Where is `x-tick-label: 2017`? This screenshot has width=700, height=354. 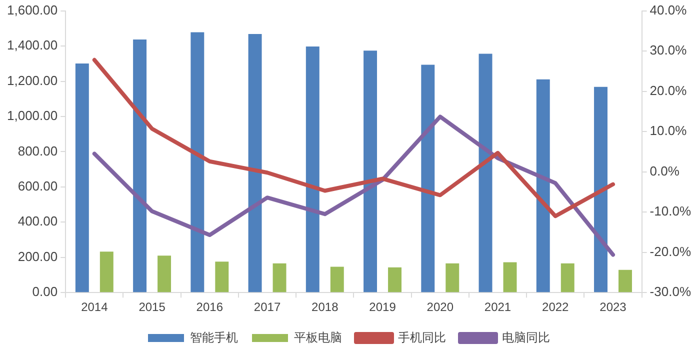 x-tick-label: 2017 is located at coordinates (267, 307).